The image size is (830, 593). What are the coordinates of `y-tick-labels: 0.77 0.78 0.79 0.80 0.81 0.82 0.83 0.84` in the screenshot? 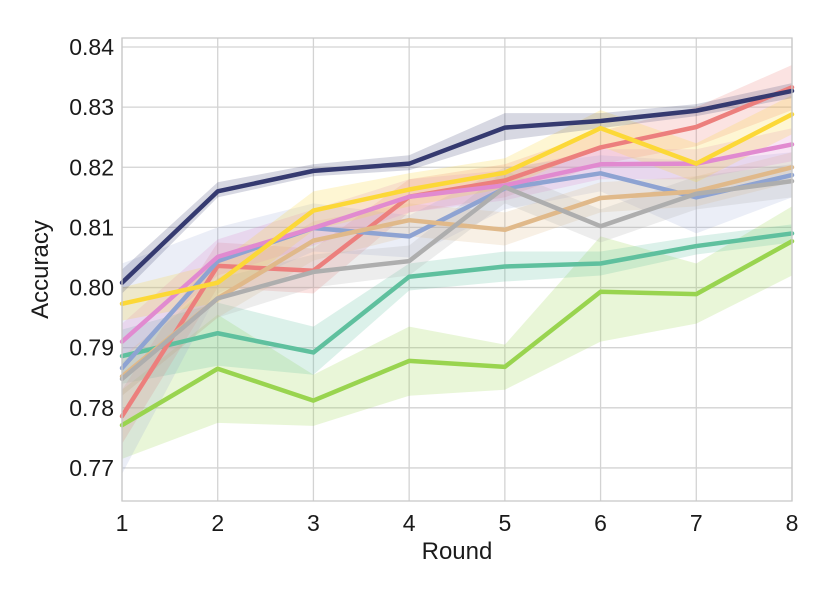 It's located at (91, 257).